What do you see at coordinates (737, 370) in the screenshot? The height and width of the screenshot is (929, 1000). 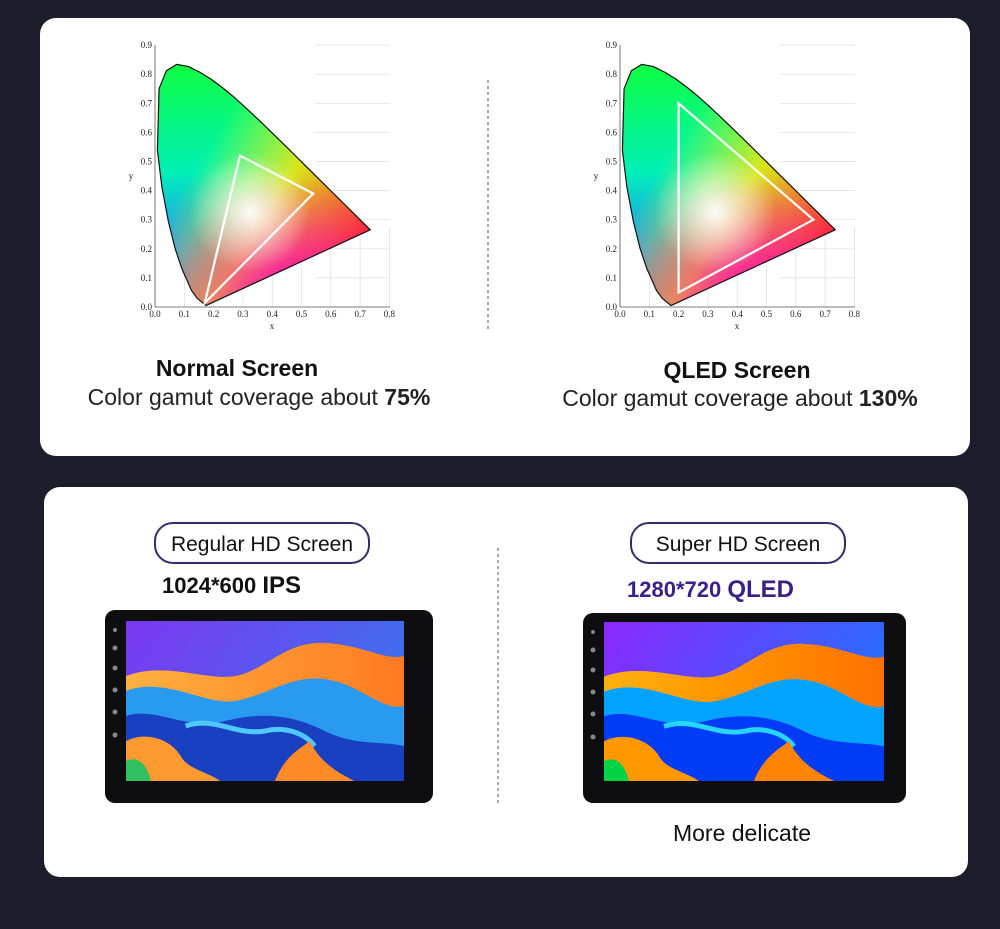 I see `panel-title: QLED Screen` at bounding box center [737, 370].